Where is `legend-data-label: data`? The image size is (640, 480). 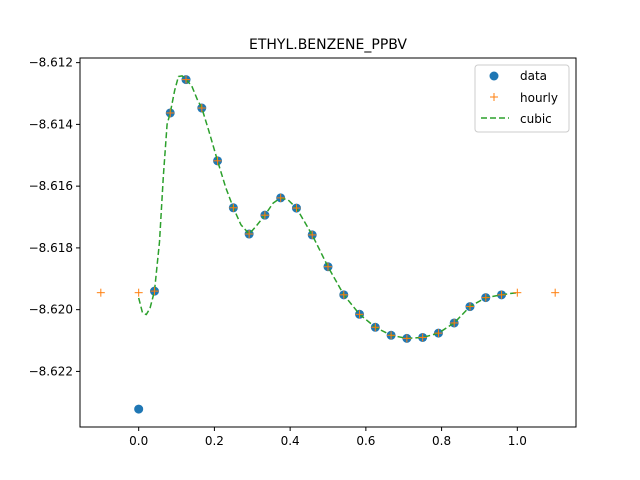 legend-data-label: data is located at coordinates (533, 76).